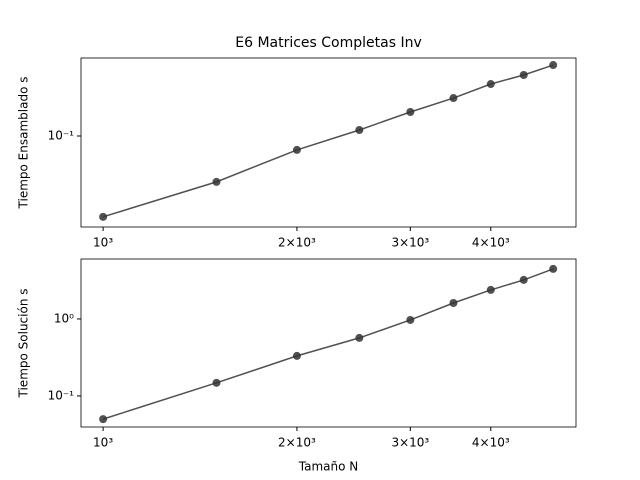 This screenshot has height=480, width=640. What do you see at coordinates (24, 143) in the screenshot?
I see `y-axis-label: Tiempo Ensamblado s` at bounding box center [24, 143].